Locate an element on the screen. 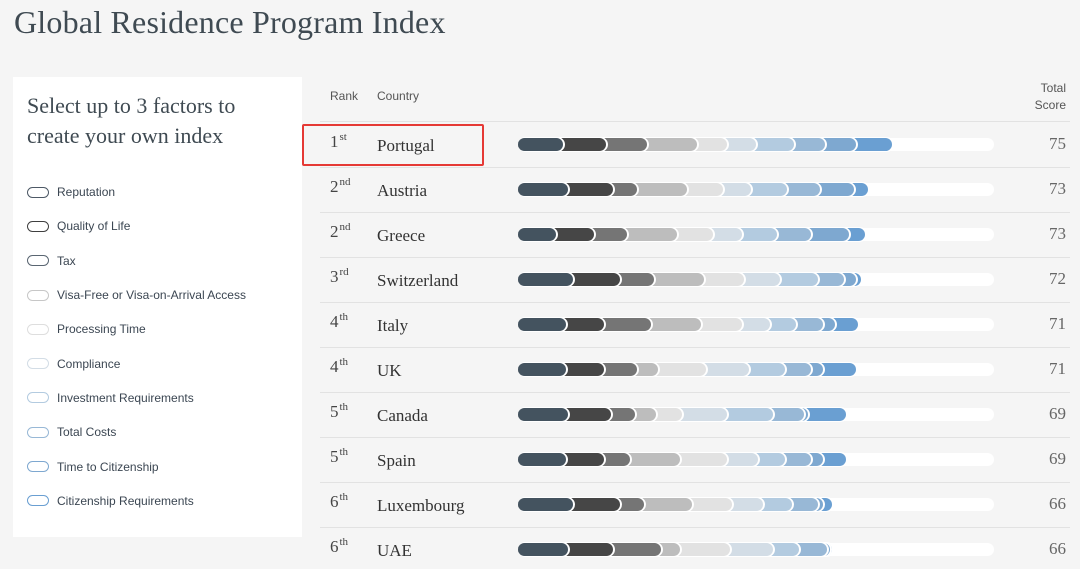  factor-toggle-compliance is located at coordinates (38, 364).